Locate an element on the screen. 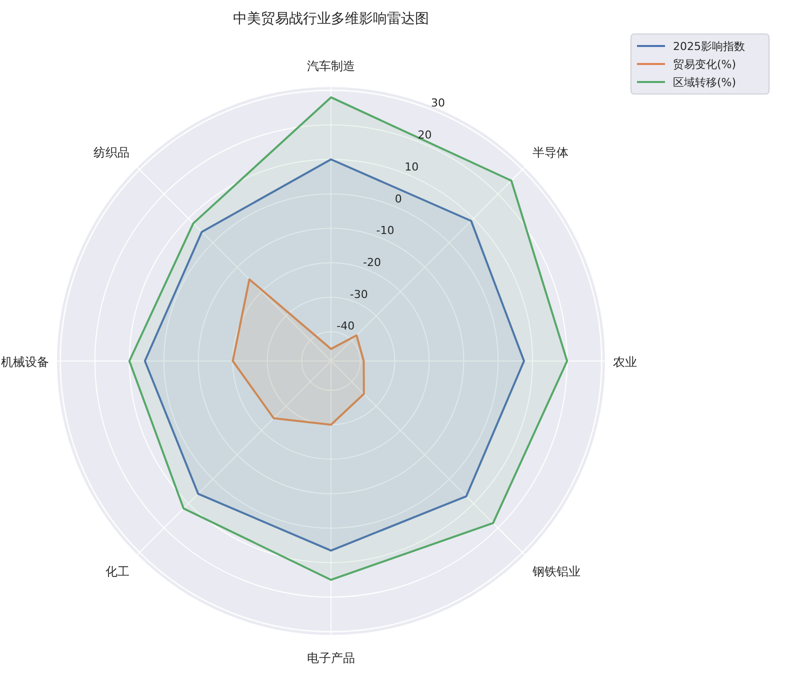  spoke-label: 汽车制造 is located at coordinates (331, 66).